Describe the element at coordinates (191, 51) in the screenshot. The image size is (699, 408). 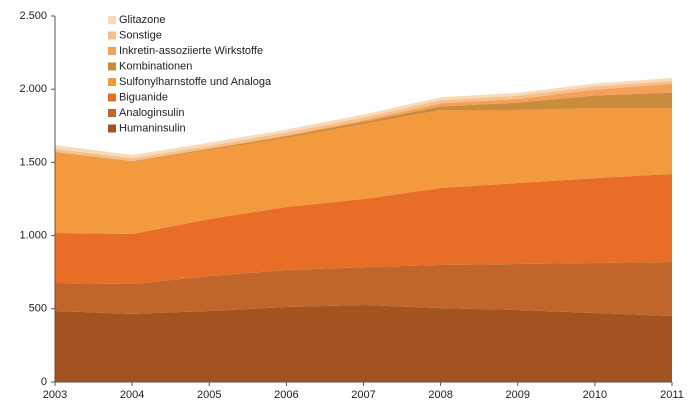
I see `legend-label: Inkretin-assoziierte Wirkstoffe` at that location.